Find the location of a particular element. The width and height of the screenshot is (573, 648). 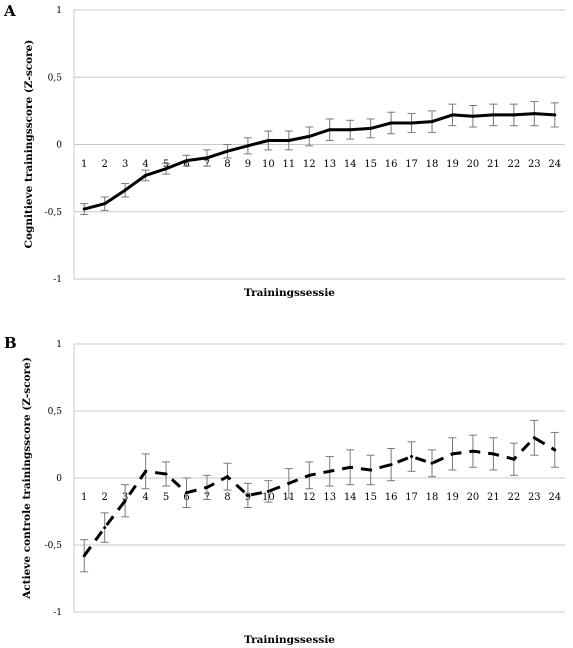

x-tick-label: 9 is located at coordinates (248, 164).